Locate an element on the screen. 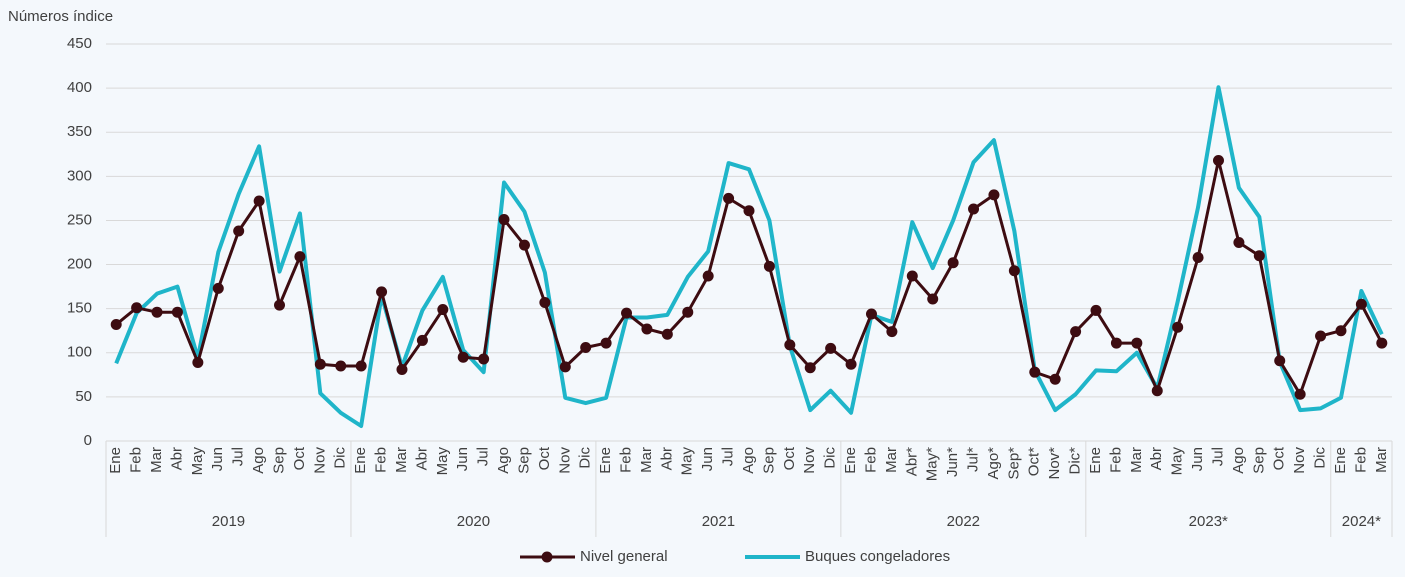 The image size is (1405, 577). x-tick-label: Jul* is located at coordinates (973, 459).